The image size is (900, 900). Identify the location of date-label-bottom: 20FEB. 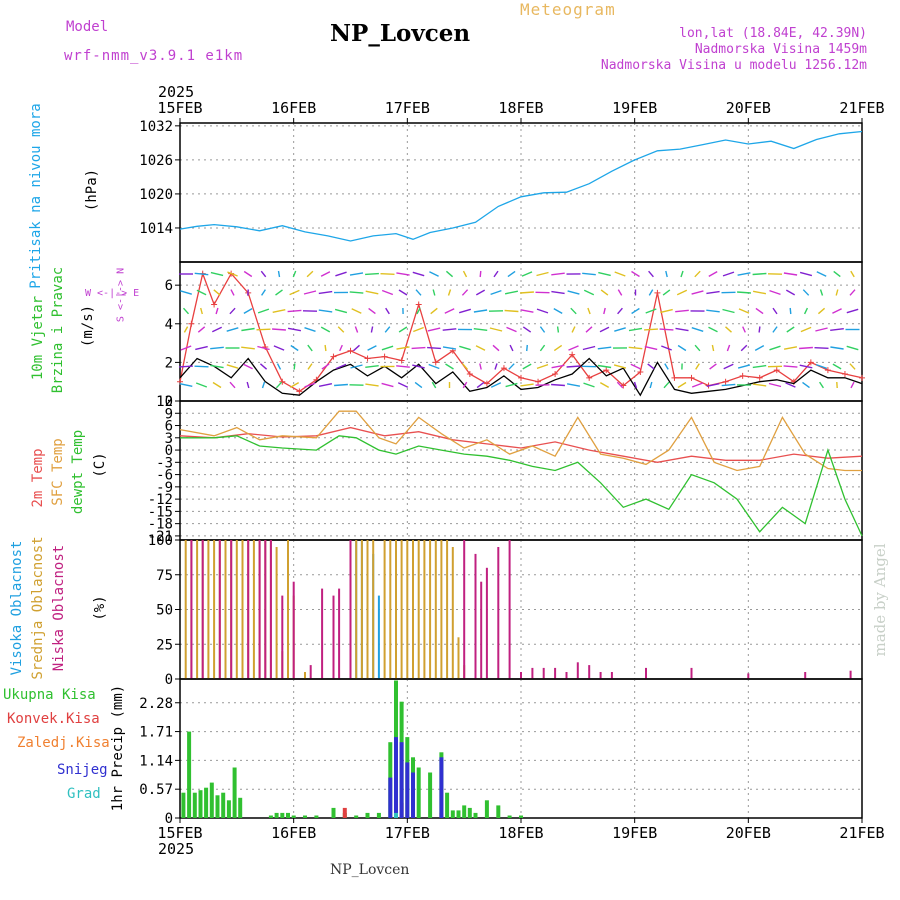
(748, 833).